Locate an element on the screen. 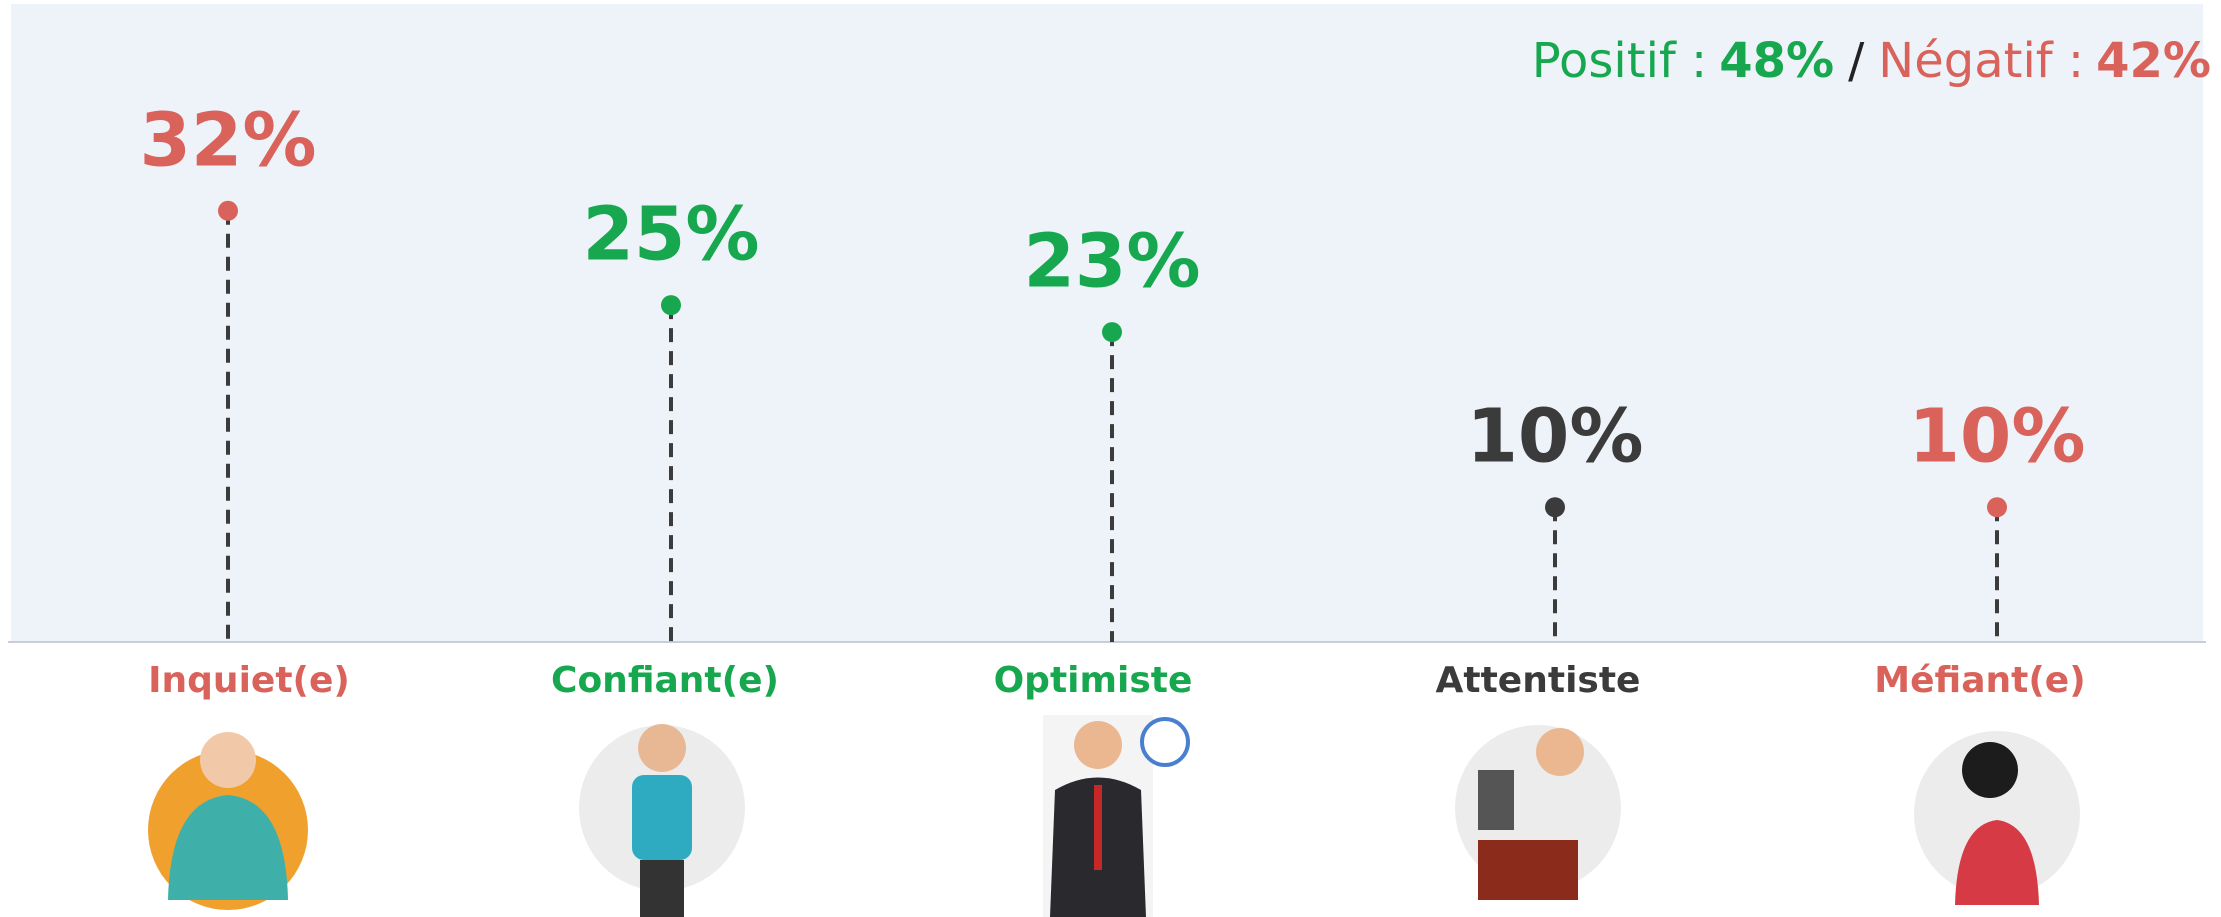  category-label: Attentiste is located at coordinates (1538, 680).